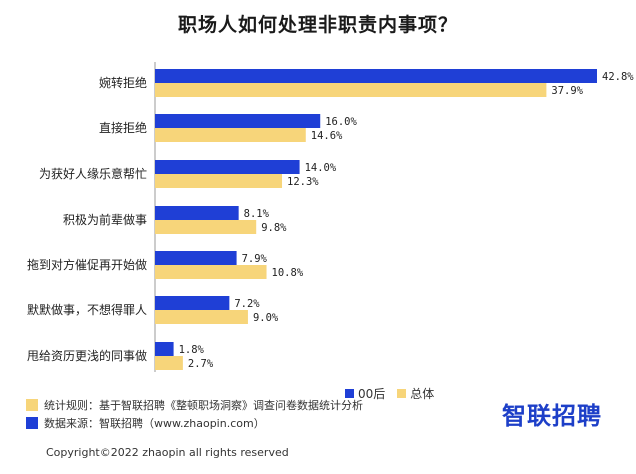 This screenshot has height=474, width=636. What do you see at coordinates (201, 364) in the screenshot?
I see `data-label: 2.7%` at bounding box center [201, 364].